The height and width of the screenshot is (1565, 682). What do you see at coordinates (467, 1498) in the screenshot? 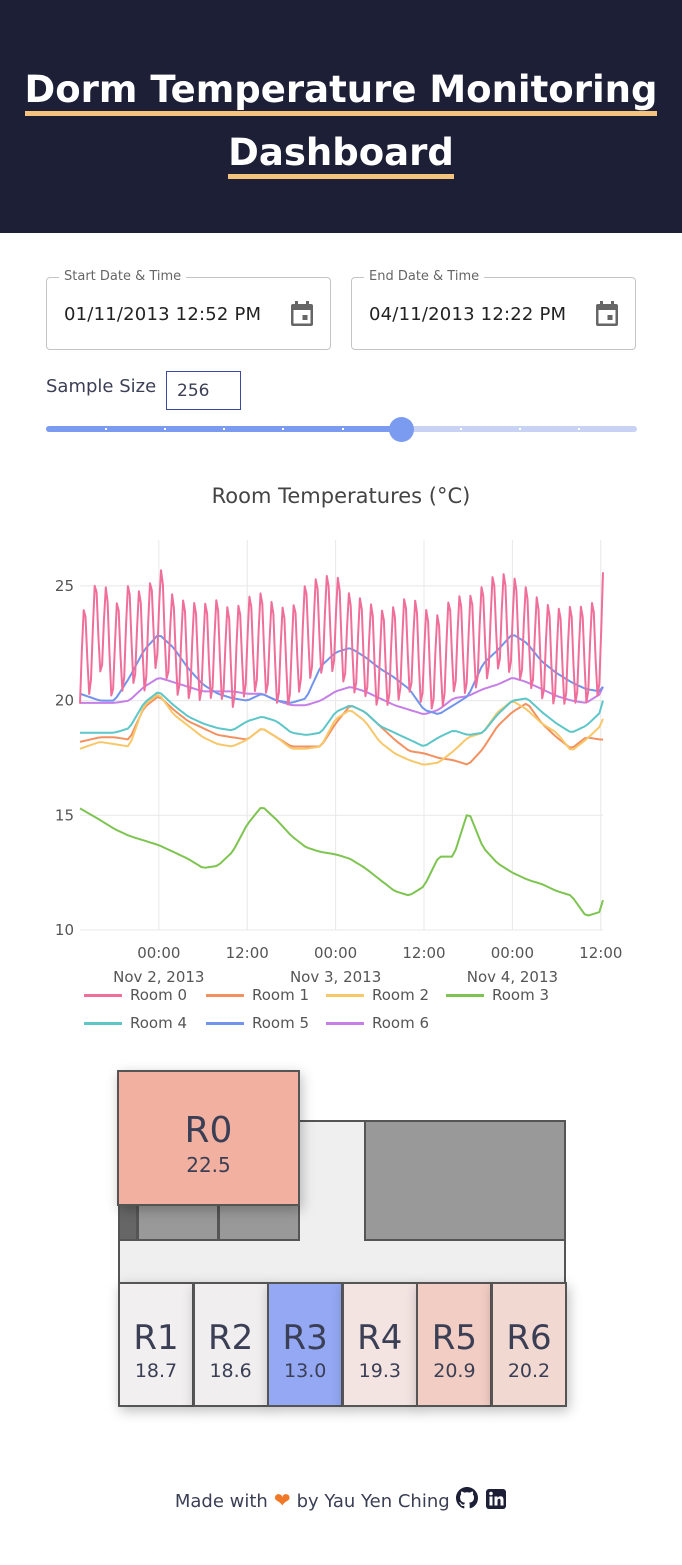
I see `github-icon` at bounding box center [467, 1498].